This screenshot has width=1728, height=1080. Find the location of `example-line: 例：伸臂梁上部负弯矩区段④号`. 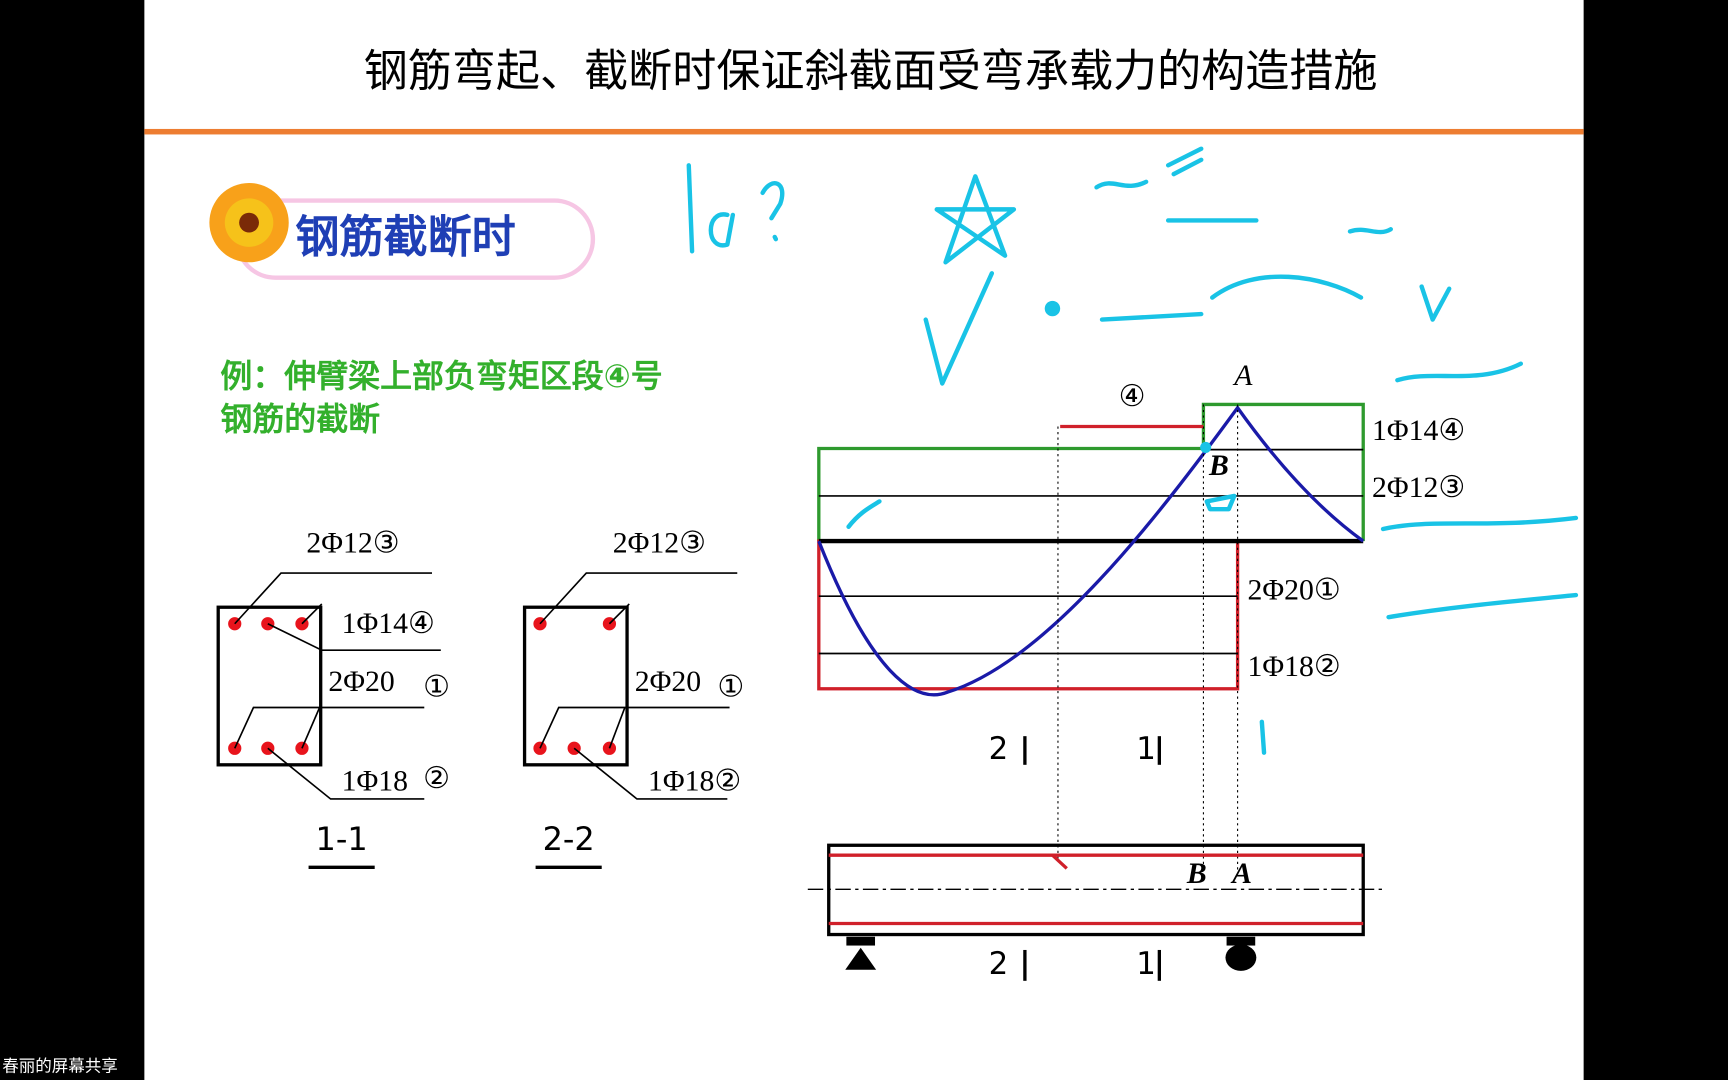

example-line: 例：伸臂梁上部负弯矩区段④号 is located at coordinates (441, 376).